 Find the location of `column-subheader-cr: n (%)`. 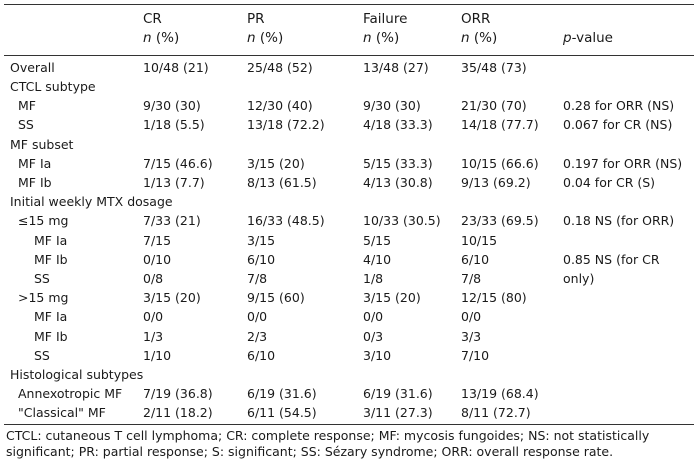

column-subheader-cr: n (%) is located at coordinates (161, 38).